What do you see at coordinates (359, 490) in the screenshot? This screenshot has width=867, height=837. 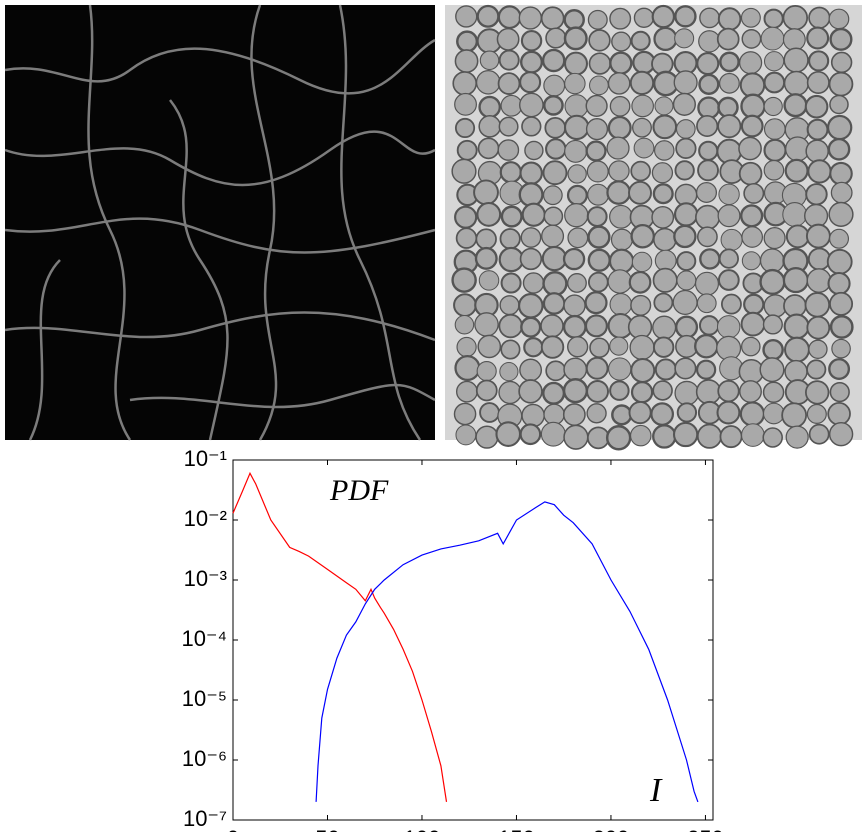 I see `pdf-label: PDF` at bounding box center [359, 490].